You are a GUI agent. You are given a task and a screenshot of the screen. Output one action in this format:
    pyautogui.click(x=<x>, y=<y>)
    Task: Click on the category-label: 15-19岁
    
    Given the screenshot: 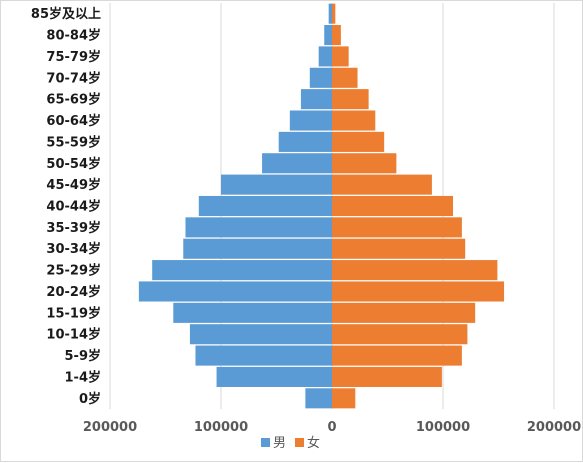 What is the action you would take?
    pyautogui.click(x=73, y=313)
    